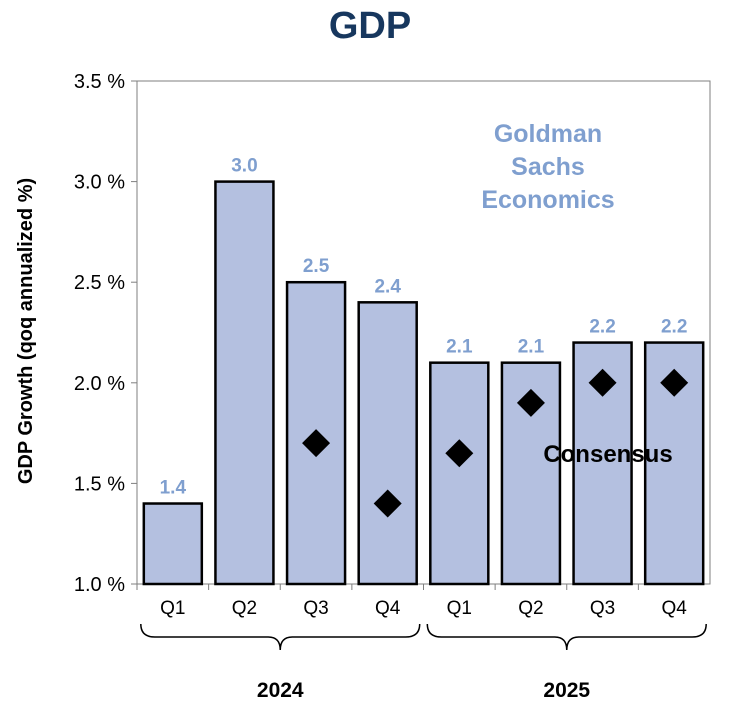 This screenshot has height=709, width=737. Describe the element at coordinates (99, 183) in the screenshot. I see `y-tick-label: 3.0 %` at that location.